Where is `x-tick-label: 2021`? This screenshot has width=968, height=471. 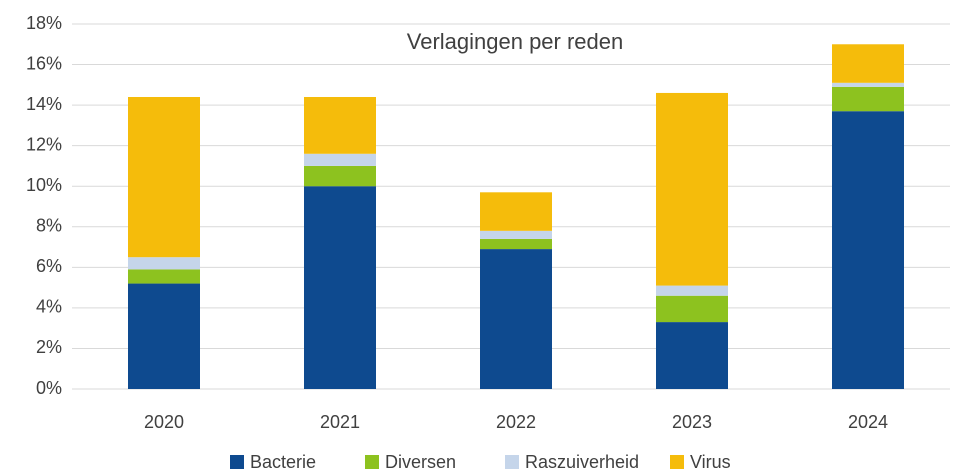
x-tick-label: 2021 is located at coordinates (340, 422).